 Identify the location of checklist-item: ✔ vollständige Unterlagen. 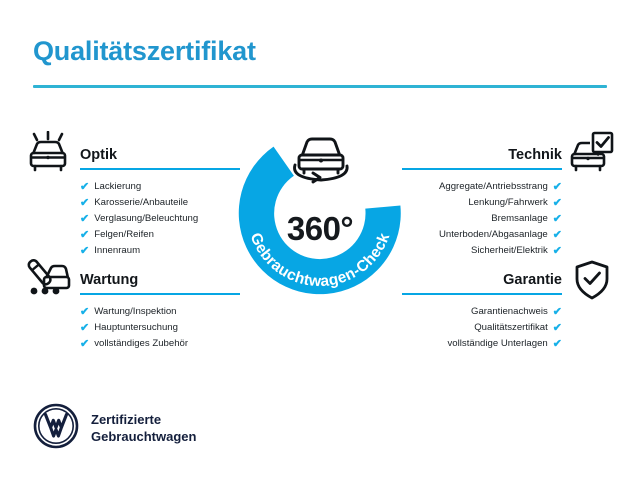
(482, 344).